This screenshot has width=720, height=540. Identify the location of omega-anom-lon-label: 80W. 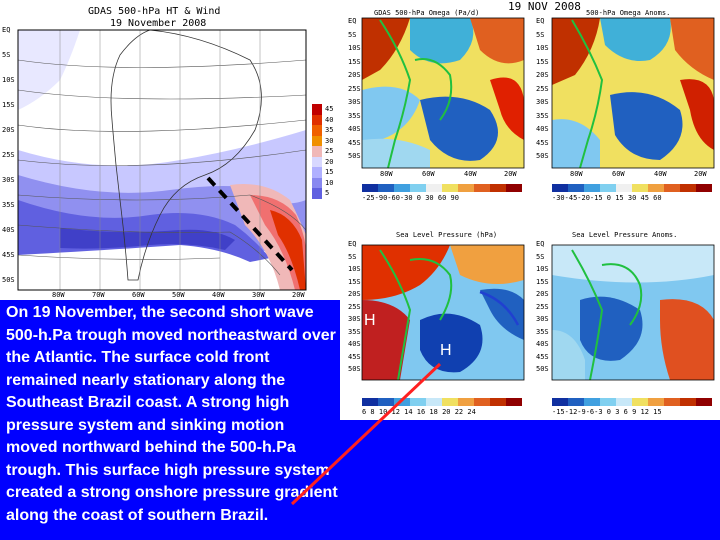
(576, 174).